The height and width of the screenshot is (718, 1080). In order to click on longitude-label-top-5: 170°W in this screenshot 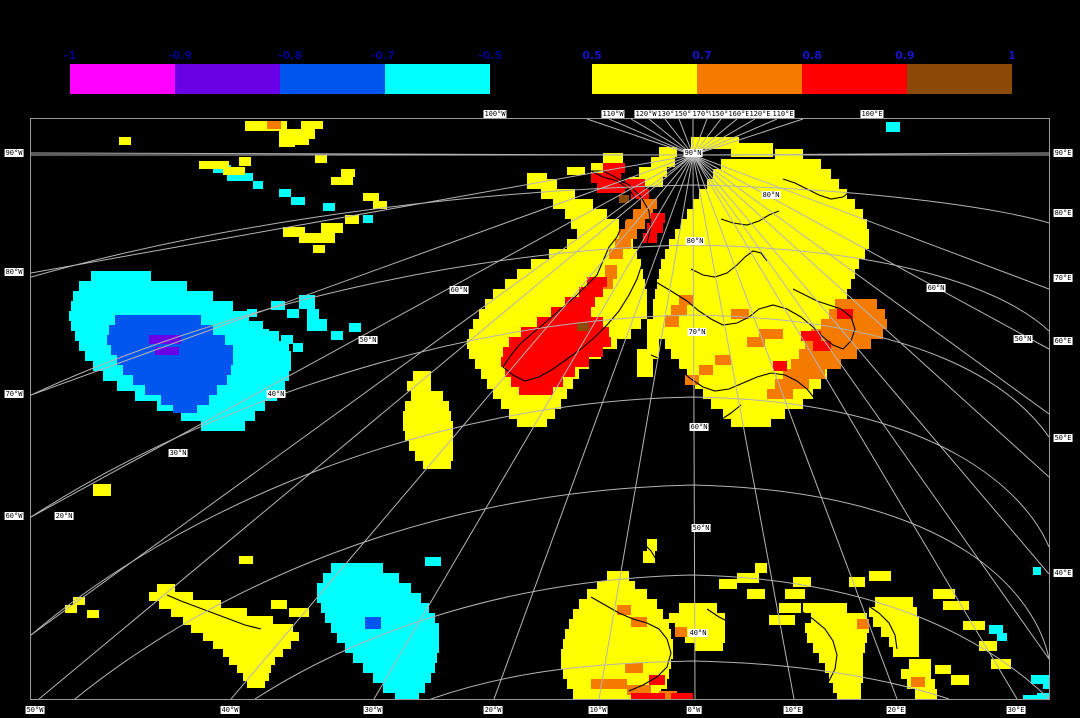, I will do `click(703, 114)`.